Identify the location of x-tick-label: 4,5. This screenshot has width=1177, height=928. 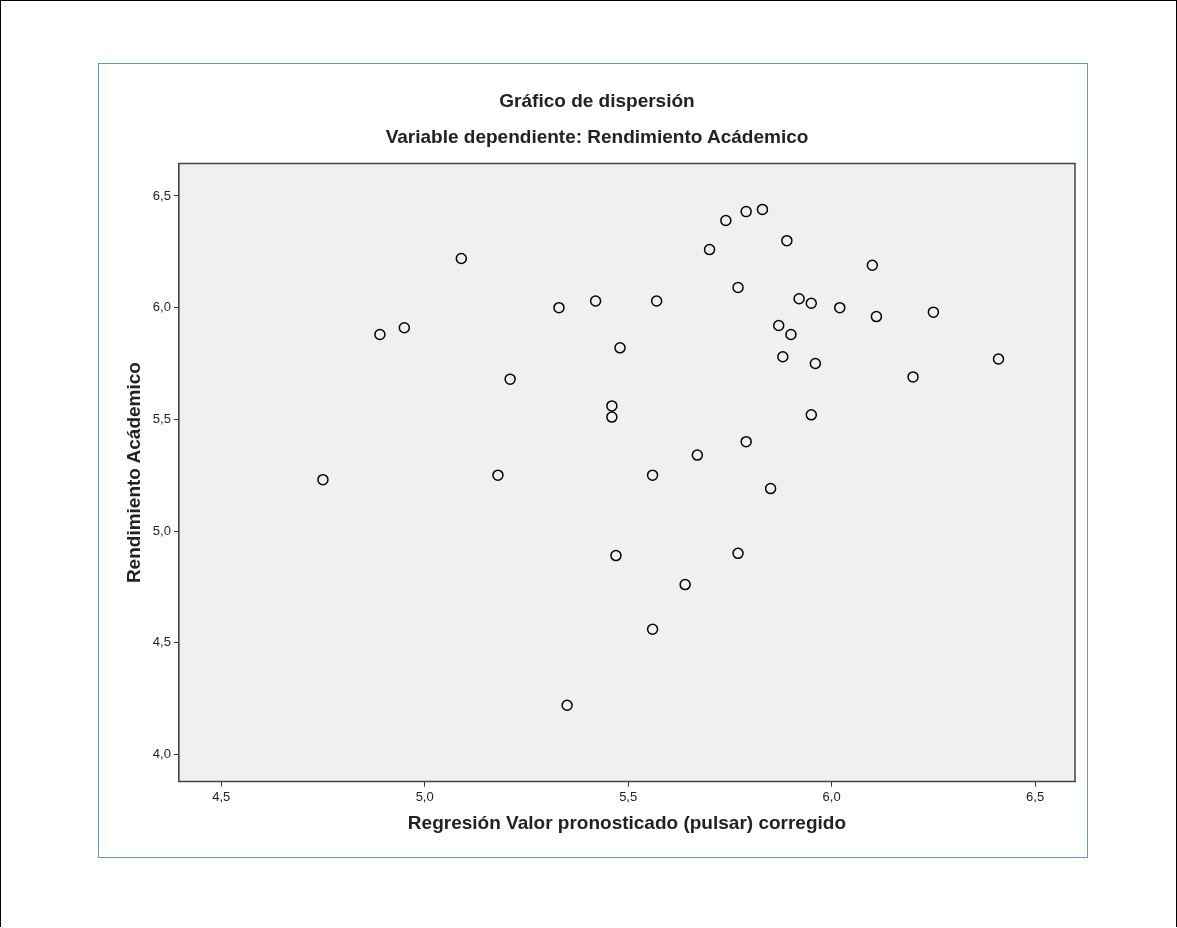
(221, 796).